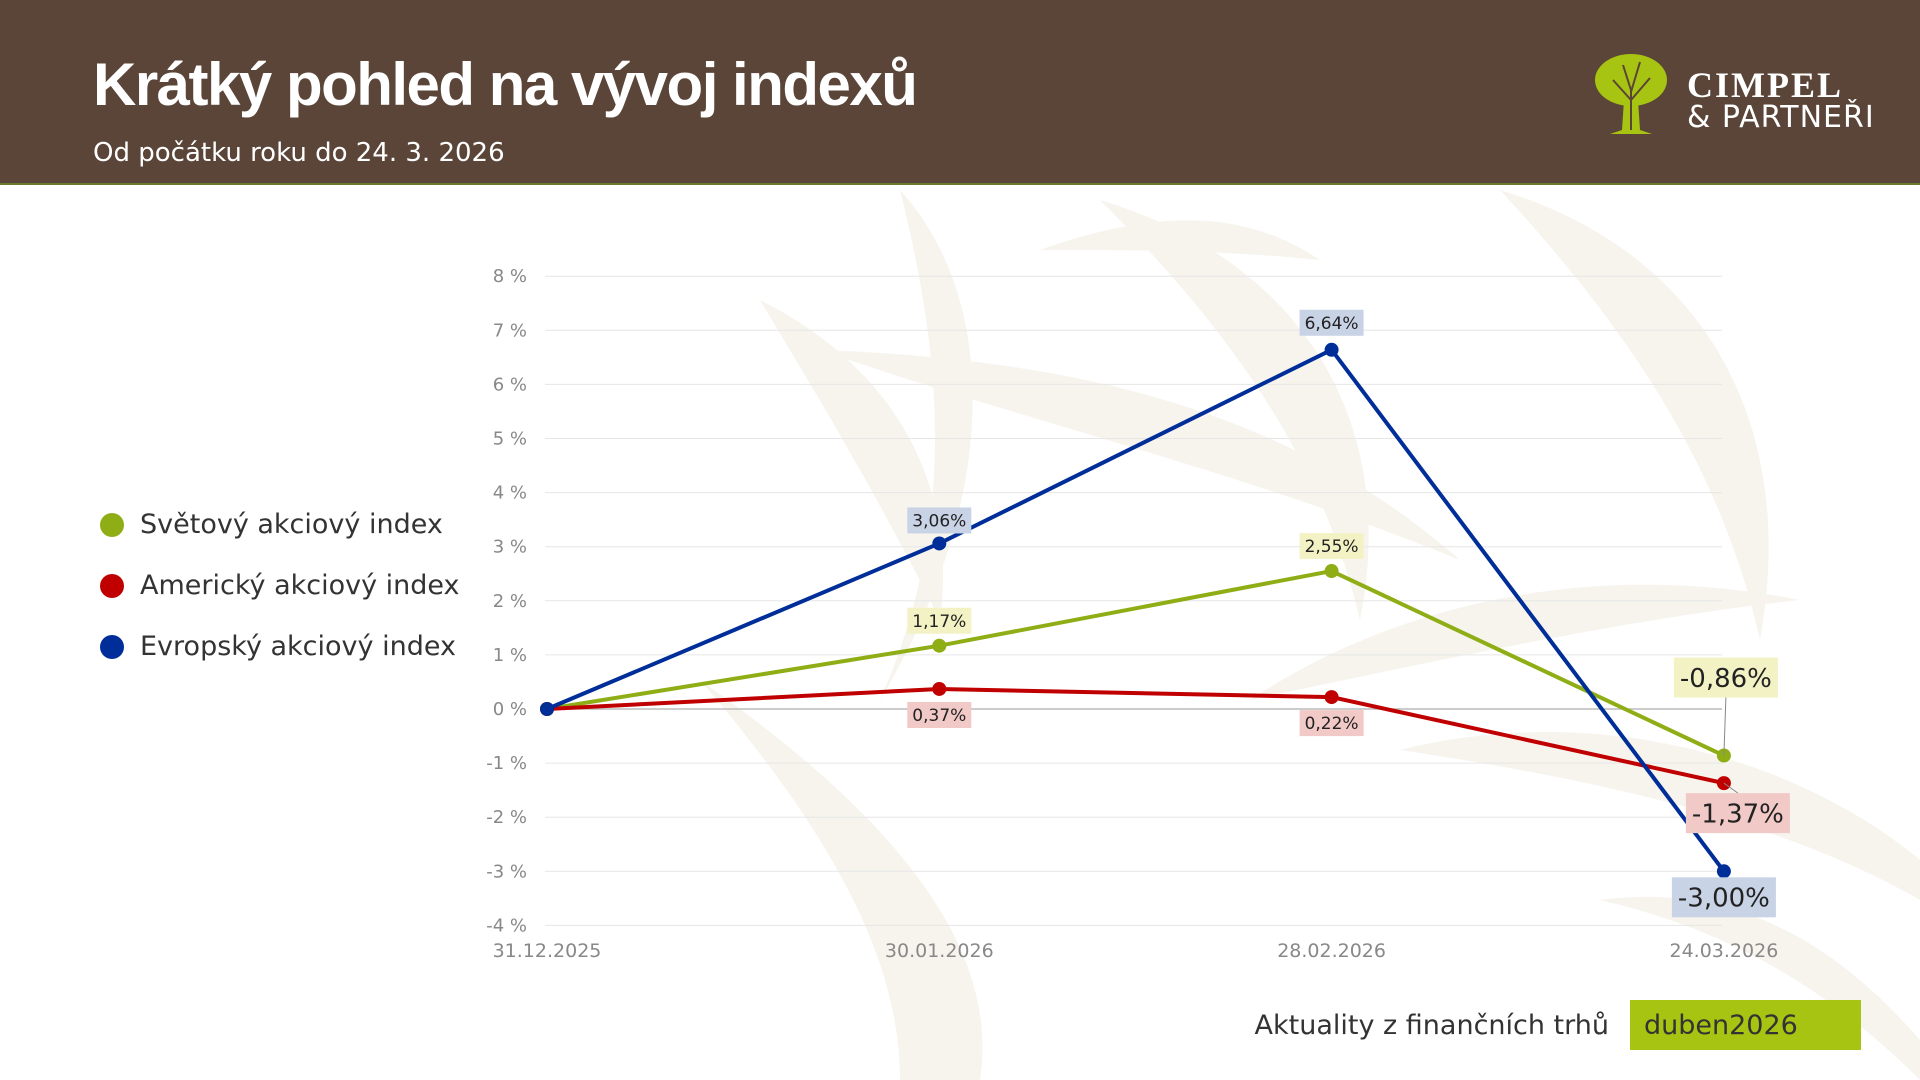 Image resolution: width=1920 pixels, height=1080 pixels. Describe the element at coordinates (510, 439) in the screenshot. I see `y-tick-label: 5 %` at that location.